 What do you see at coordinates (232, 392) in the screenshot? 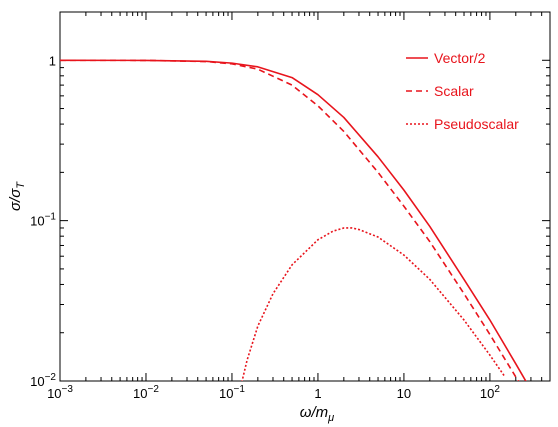
I see `x-tick-label: 10⁻¹` at bounding box center [232, 392].